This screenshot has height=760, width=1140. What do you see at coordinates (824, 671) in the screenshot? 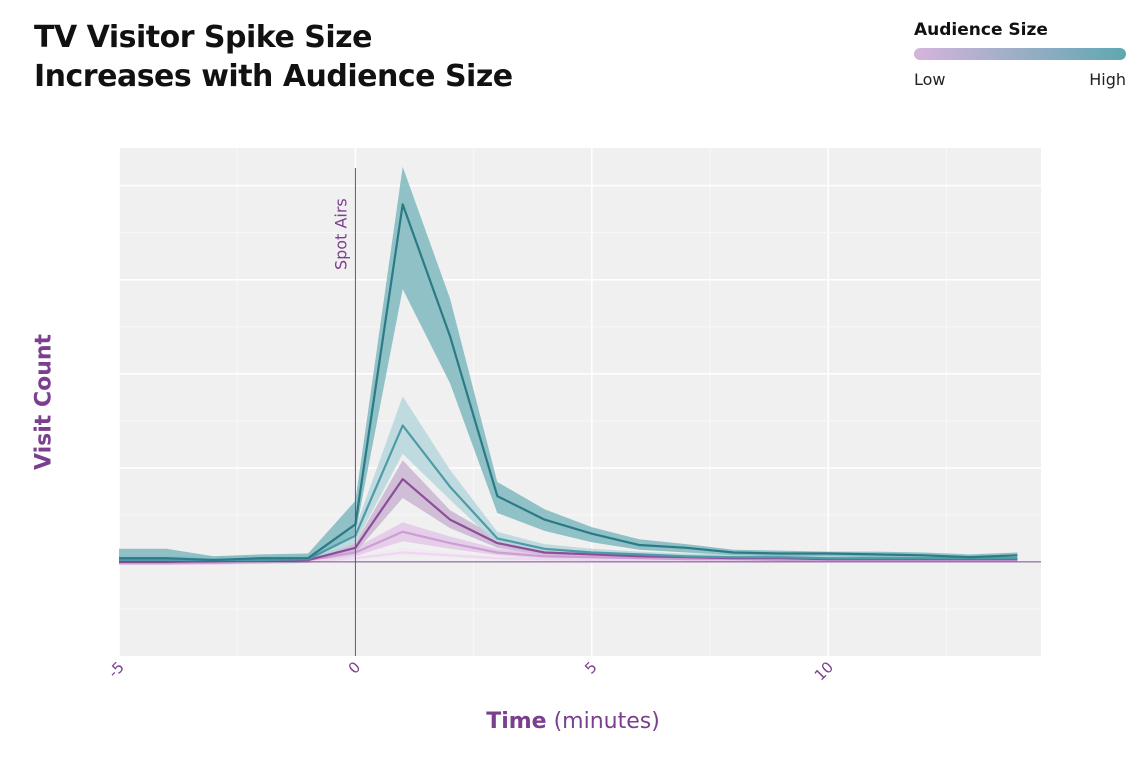
I see `x-tick-label: 10` at bounding box center [824, 671].